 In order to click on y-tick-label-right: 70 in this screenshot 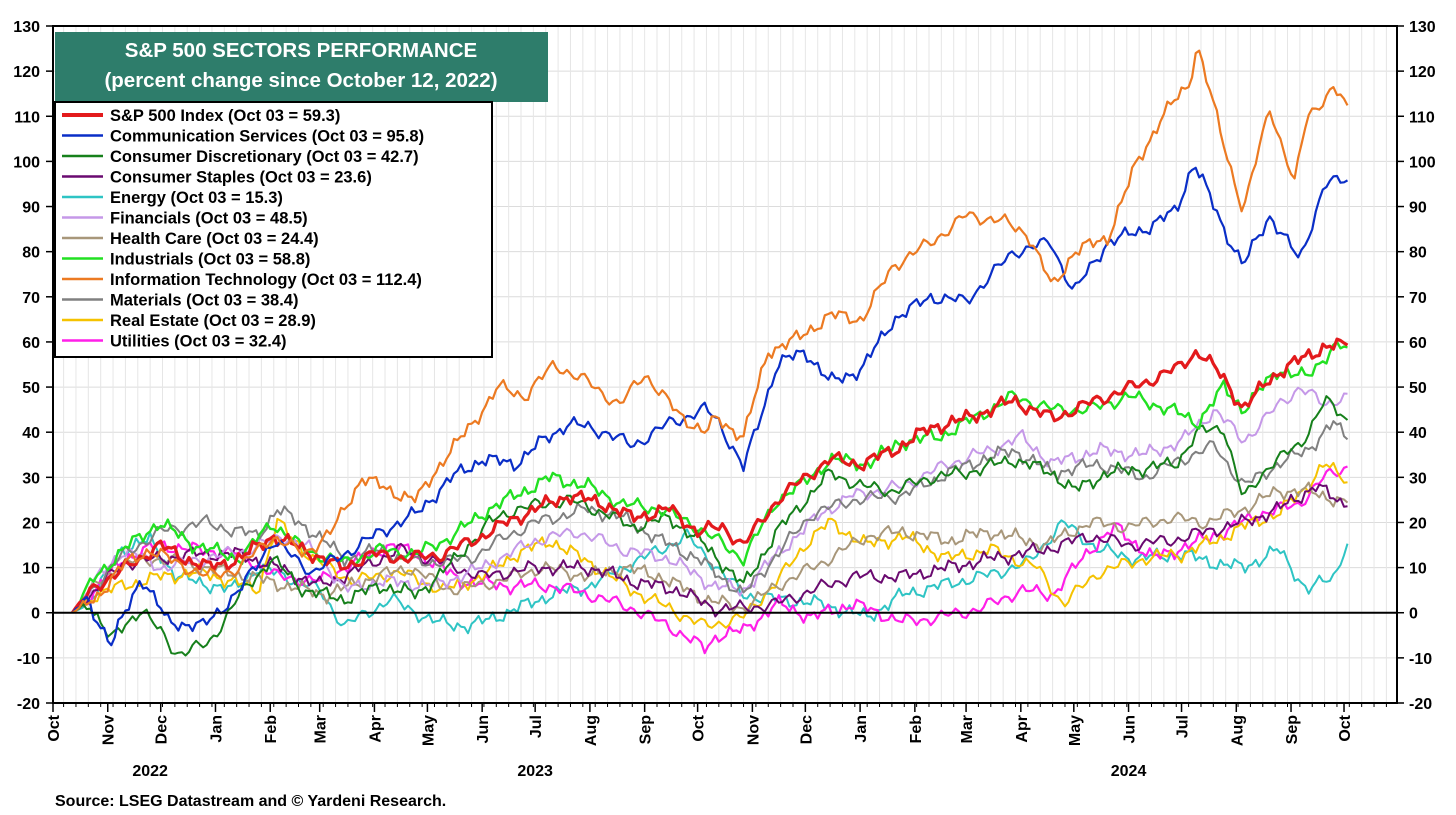, I will do `click(1418, 298)`.